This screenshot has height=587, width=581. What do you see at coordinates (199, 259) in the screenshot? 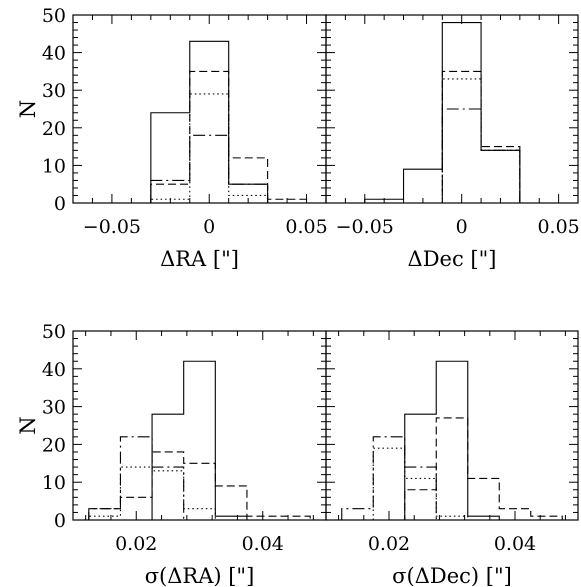
I see `x-axis-label: ΔRA ["]` at bounding box center [199, 259].